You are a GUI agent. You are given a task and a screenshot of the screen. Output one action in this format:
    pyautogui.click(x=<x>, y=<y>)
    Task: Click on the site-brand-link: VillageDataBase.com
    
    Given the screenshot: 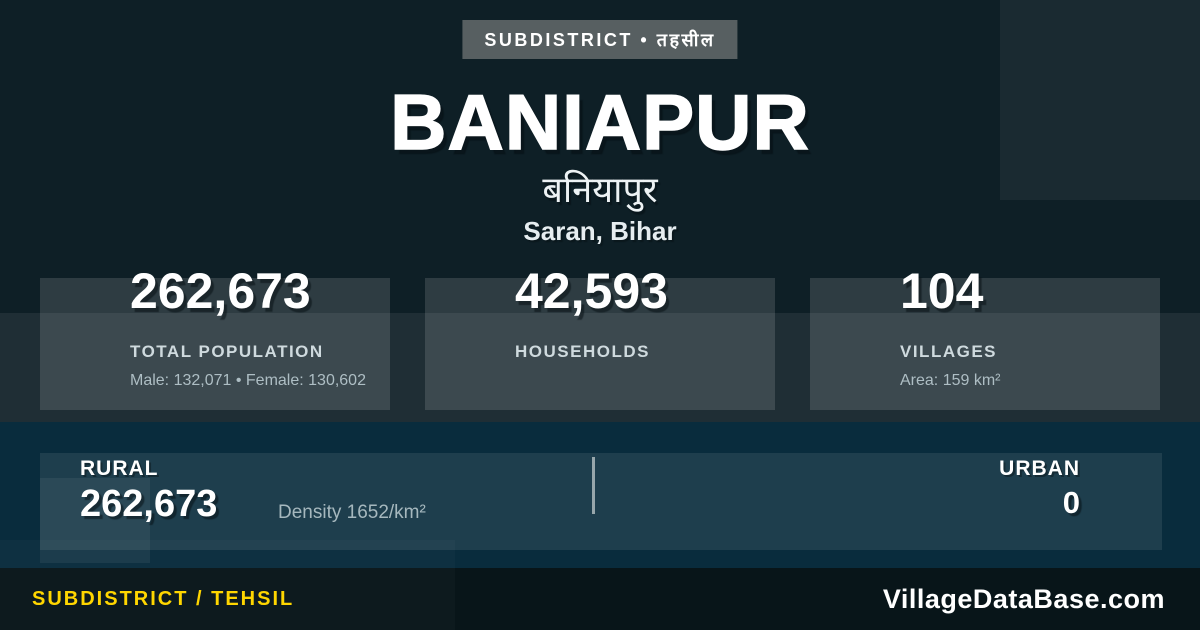 What is the action you would take?
    pyautogui.click(x=1023, y=598)
    